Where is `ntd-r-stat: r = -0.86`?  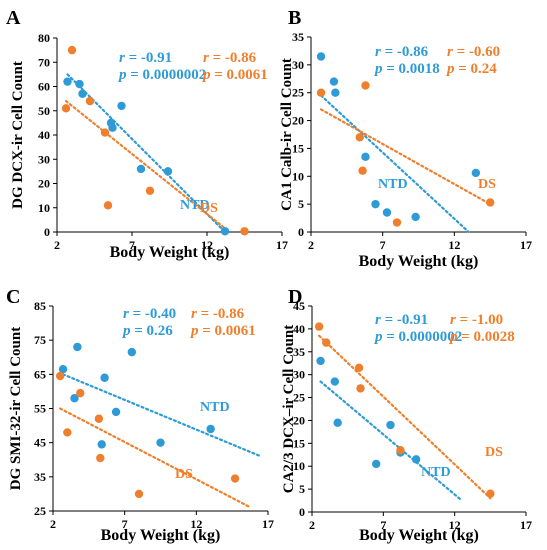
ntd-r-stat: r = -0.86 is located at coordinates (402, 52).